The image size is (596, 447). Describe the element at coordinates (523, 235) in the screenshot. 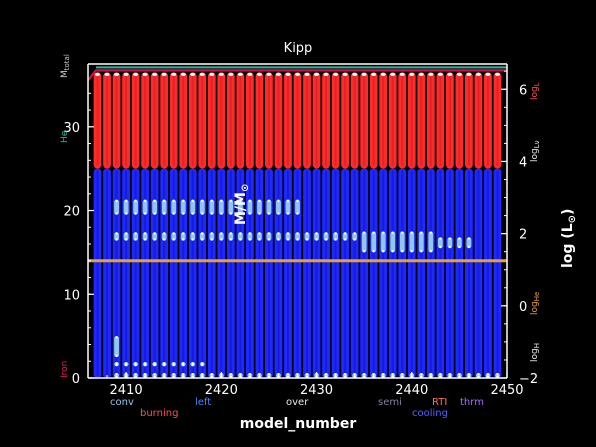

I see `y-right-tick-label: 2` at that location.